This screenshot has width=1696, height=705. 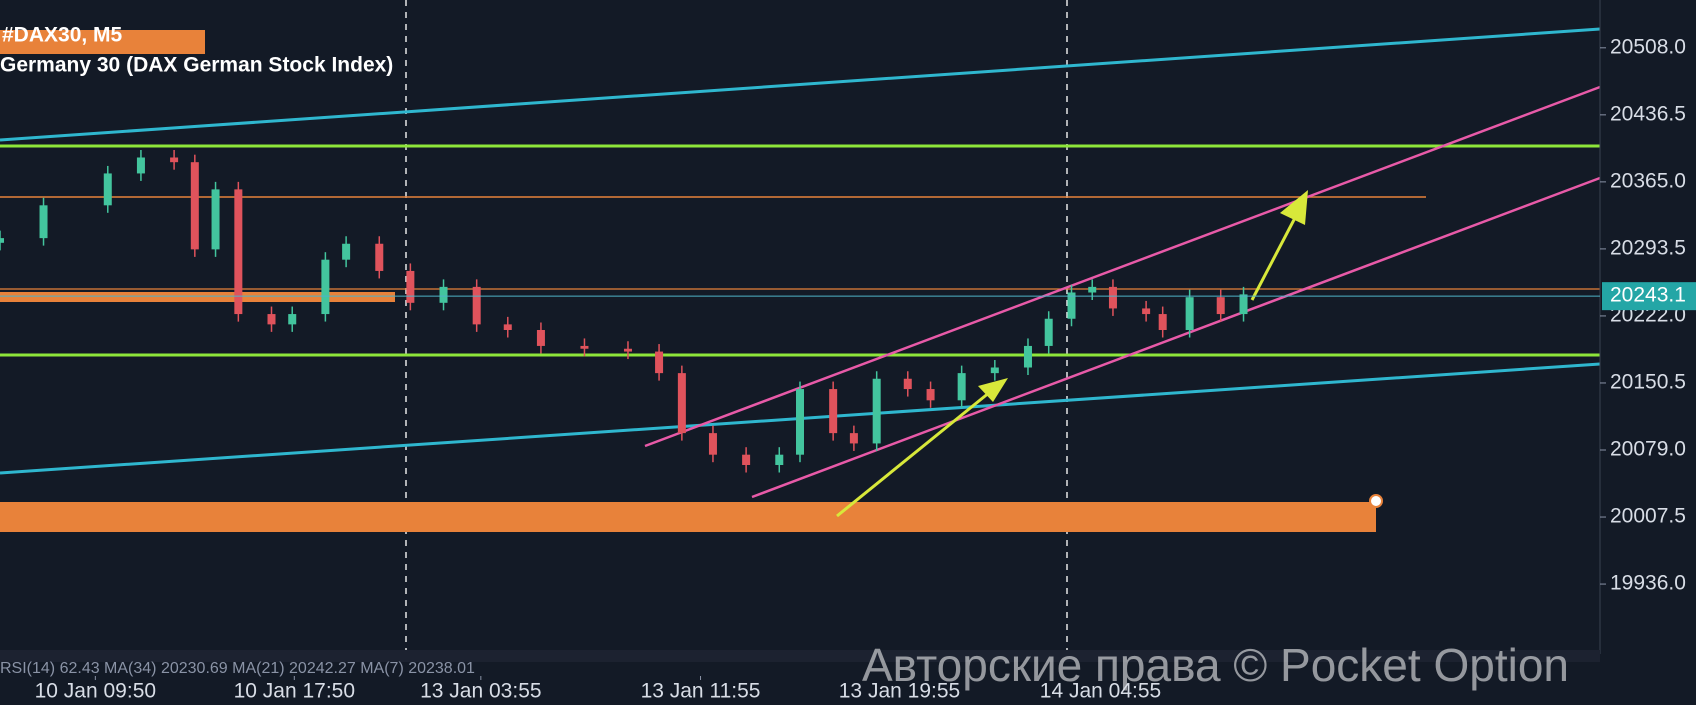 What do you see at coordinates (196, 65) in the screenshot?
I see `chart-subtitle: Germany 30 (DAX German Stock Index)` at bounding box center [196, 65].